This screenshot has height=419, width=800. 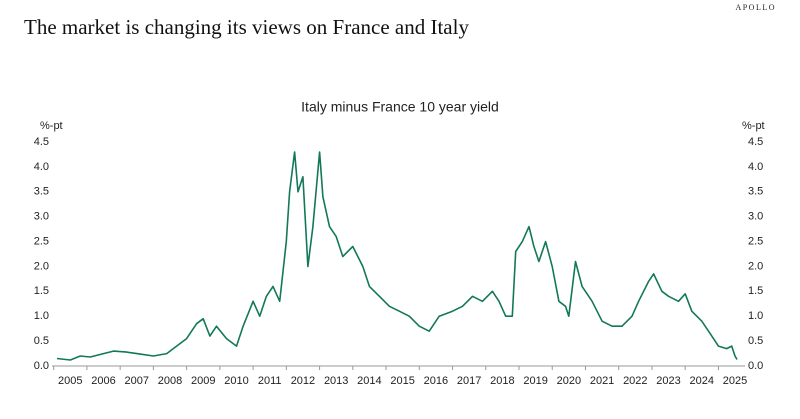 I want to click on brand: APOLLO, so click(x=755, y=7).